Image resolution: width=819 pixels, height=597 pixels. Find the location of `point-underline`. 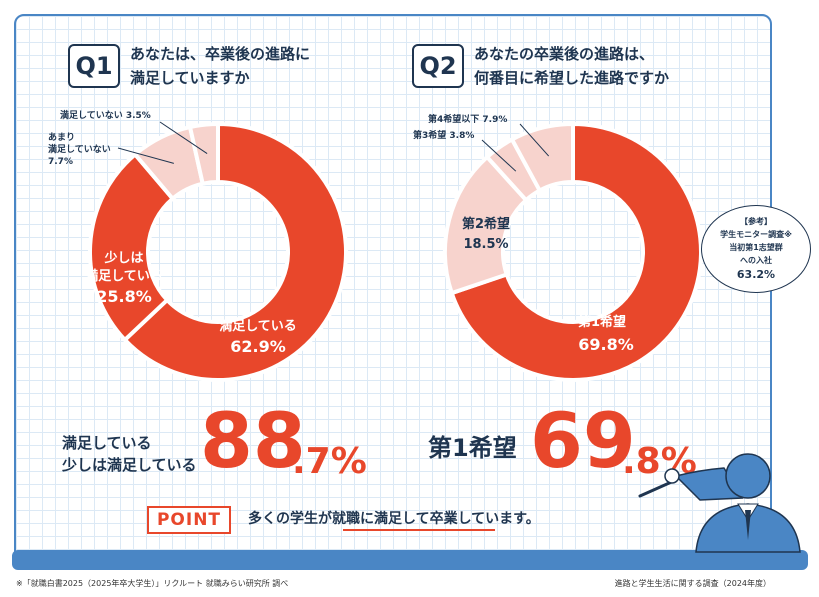

point-underline is located at coordinates (419, 530).